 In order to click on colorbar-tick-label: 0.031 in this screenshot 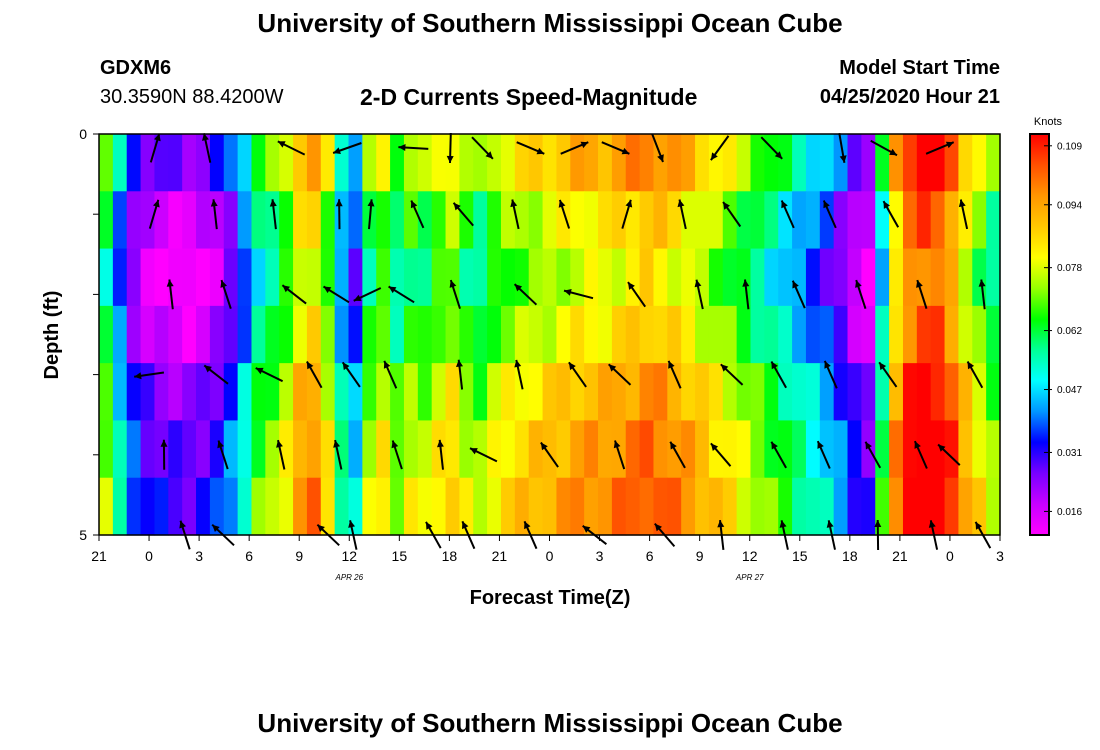, I will do `click(1069, 453)`.